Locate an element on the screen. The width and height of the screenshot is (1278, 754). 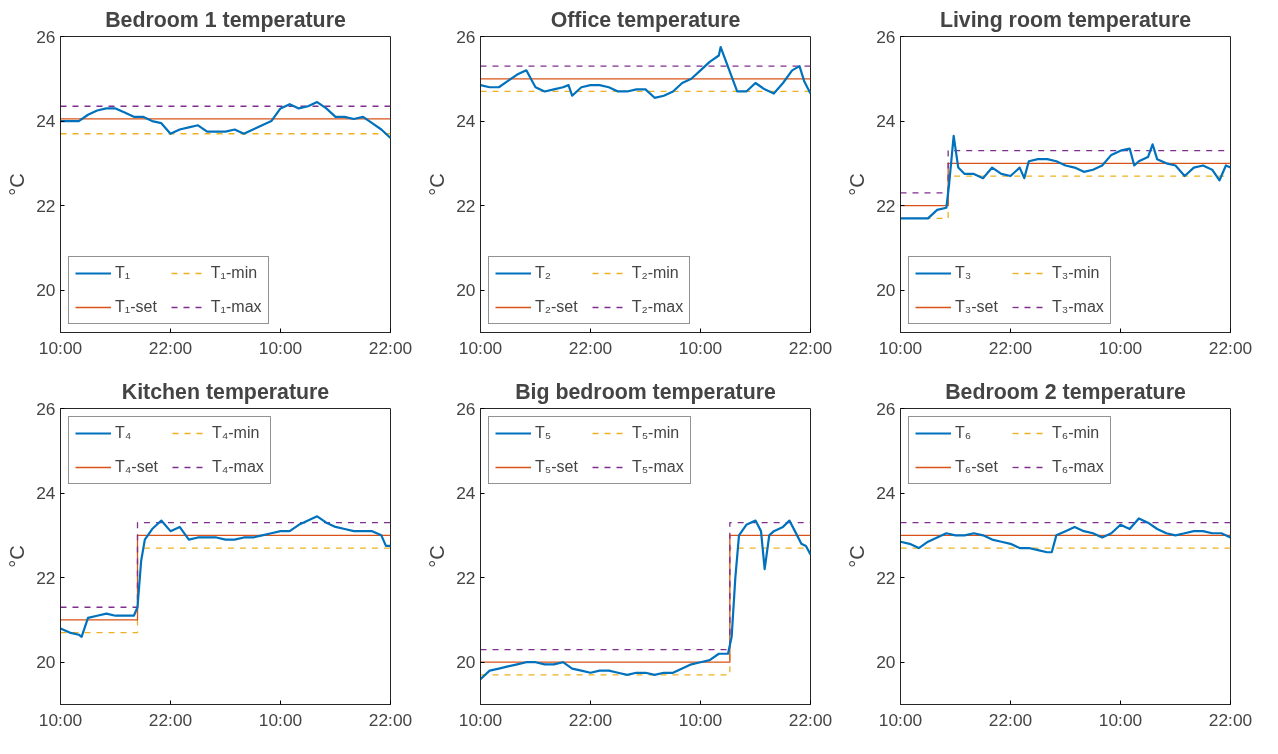
chart-title: Living room temperature is located at coordinates (1065, 19).